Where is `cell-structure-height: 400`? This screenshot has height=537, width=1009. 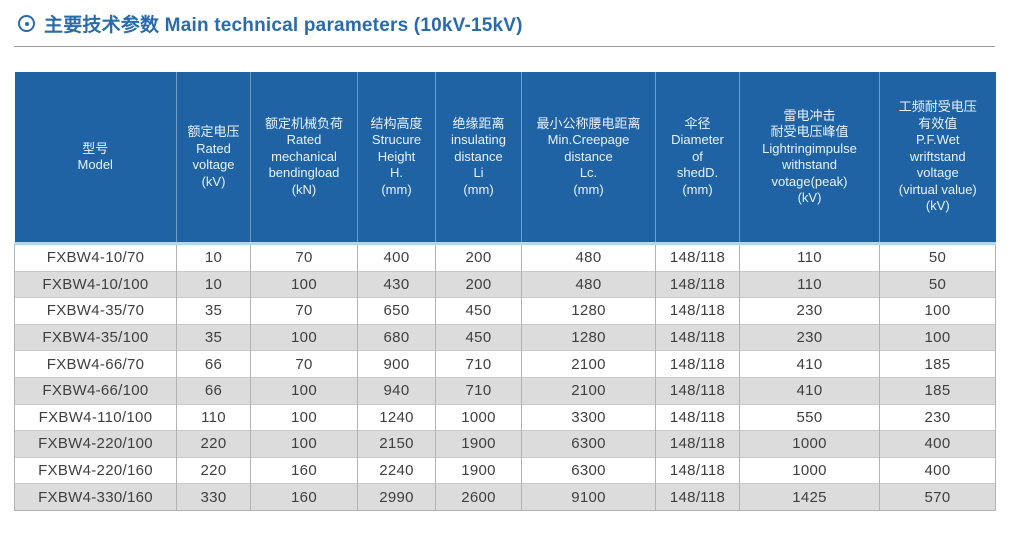 cell-structure-height: 400 is located at coordinates (396, 257).